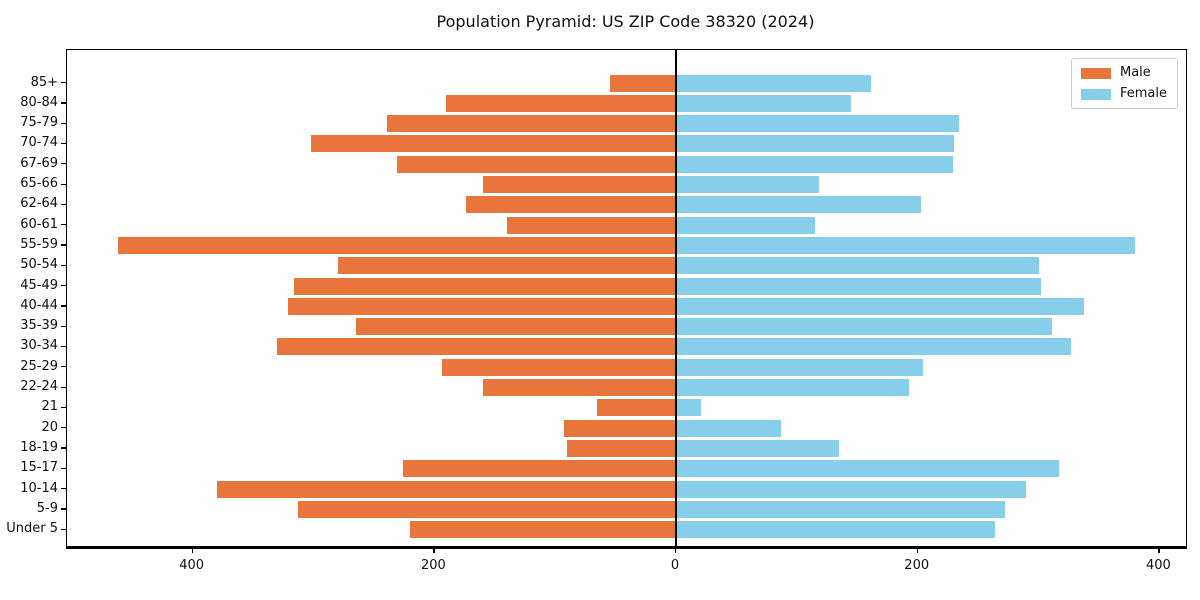 This screenshot has width=1200, height=600. Describe the element at coordinates (39, 224) in the screenshot. I see `ytick-label-60-61: 60-61` at that location.